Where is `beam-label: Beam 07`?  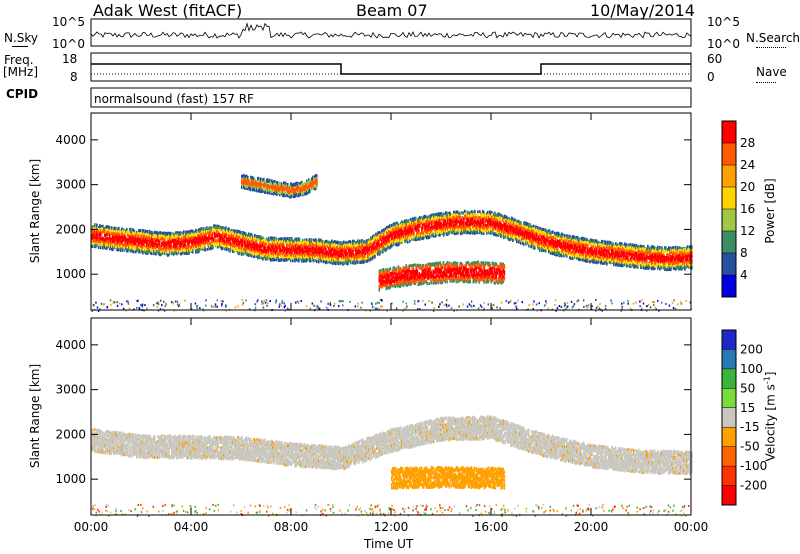 beam-label: Beam 07 is located at coordinates (392, 10).